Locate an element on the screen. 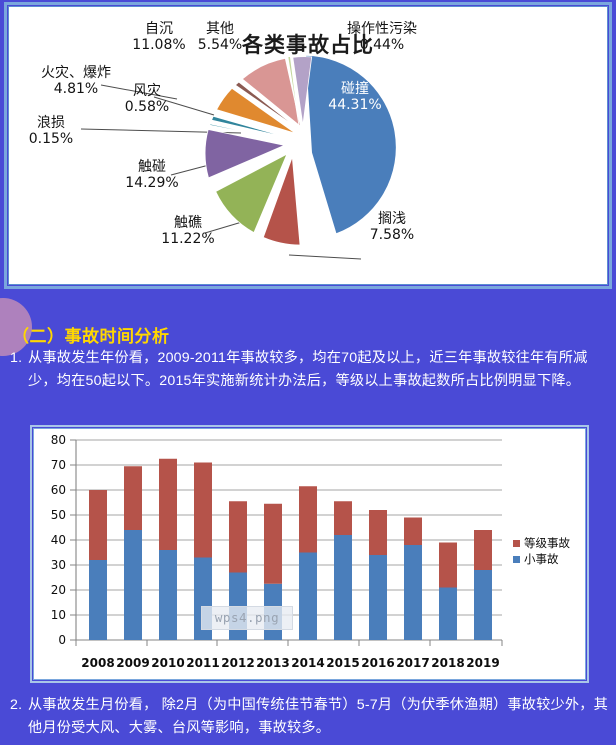 Image resolution: width=616 pixels, height=745 pixels. pie-label-zichen: 自沉 11.08% is located at coordinates (159, 37).